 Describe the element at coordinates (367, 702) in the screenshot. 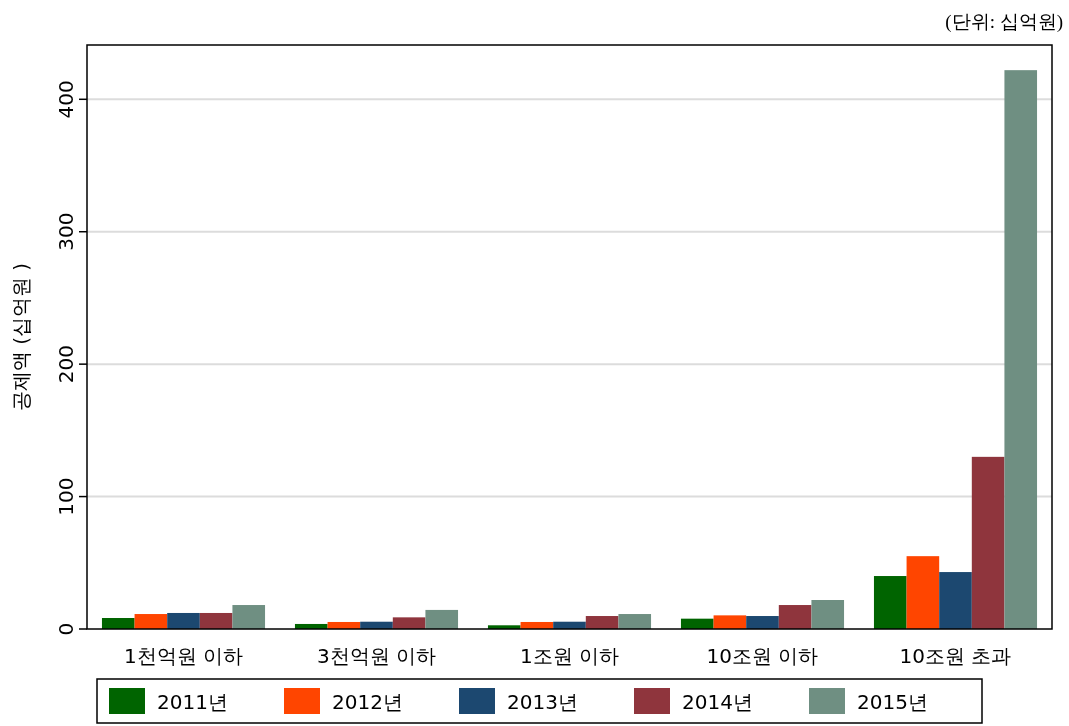

I see `legend-label: 2012년` at that location.